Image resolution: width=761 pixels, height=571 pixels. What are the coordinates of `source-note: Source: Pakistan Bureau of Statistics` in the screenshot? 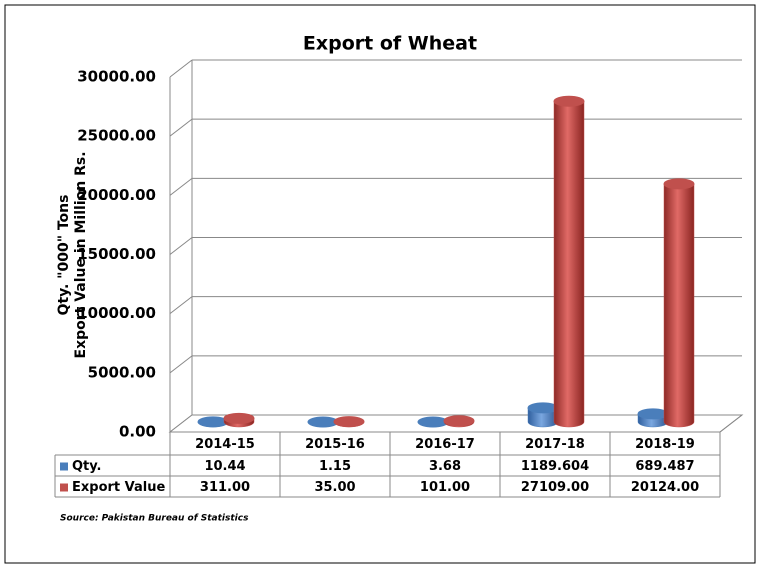 It's located at (154, 519).